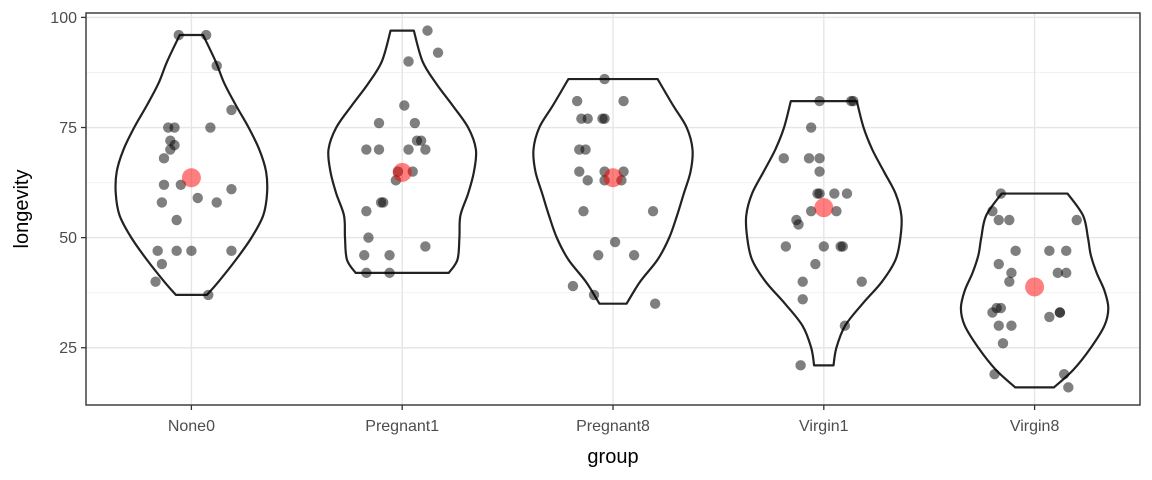 The width and height of the screenshot is (1152, 480). I want to click on mean-point-None0, so click(191, 178).